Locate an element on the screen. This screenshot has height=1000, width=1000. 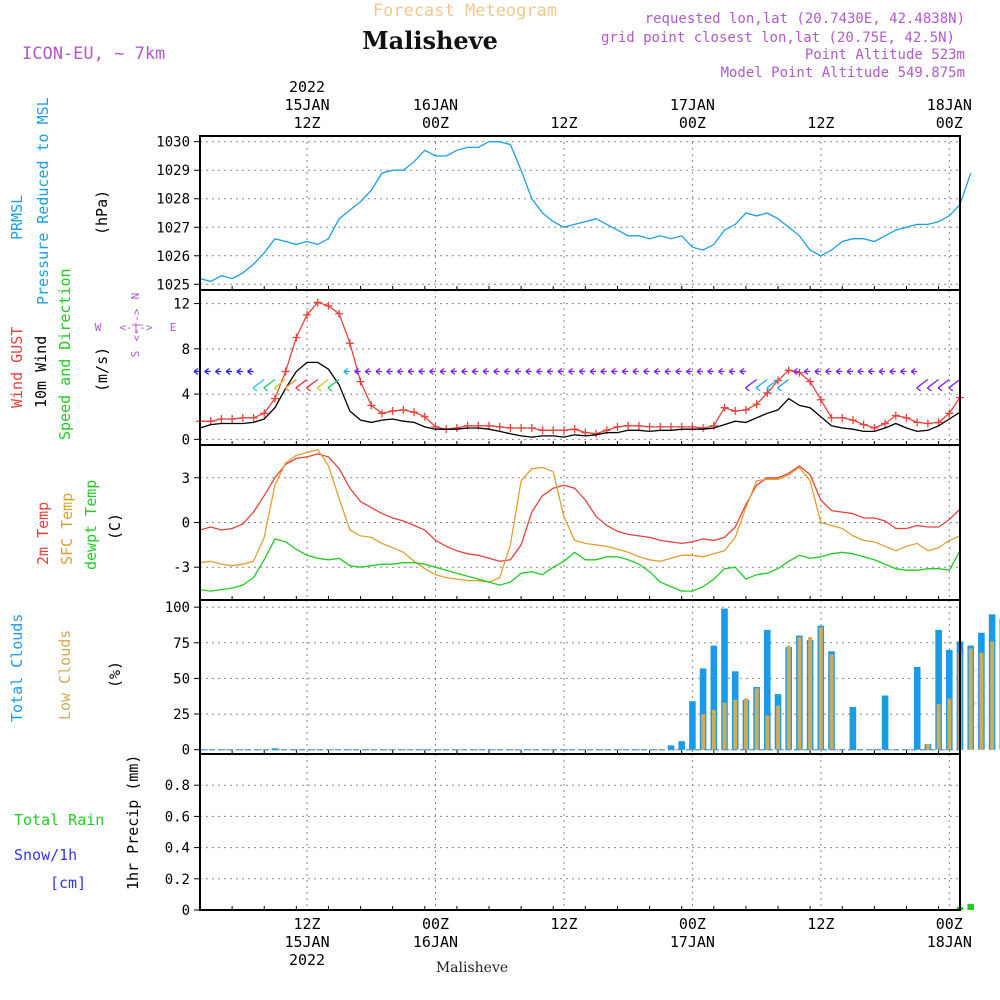
gust-line is located at coordinates (580, 368).